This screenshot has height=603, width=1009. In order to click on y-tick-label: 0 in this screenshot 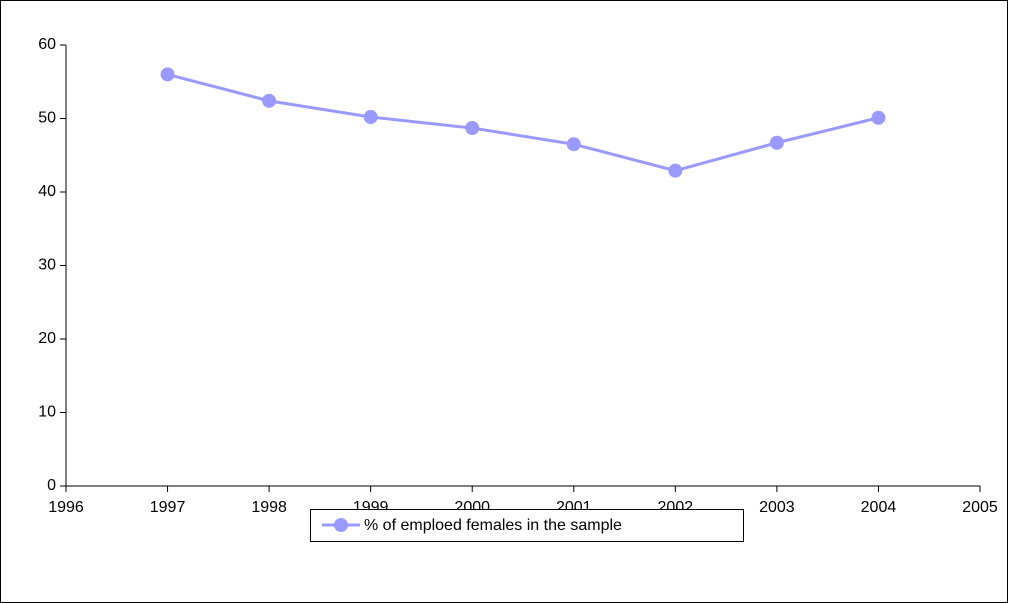, I will do `click(51, 485)`.